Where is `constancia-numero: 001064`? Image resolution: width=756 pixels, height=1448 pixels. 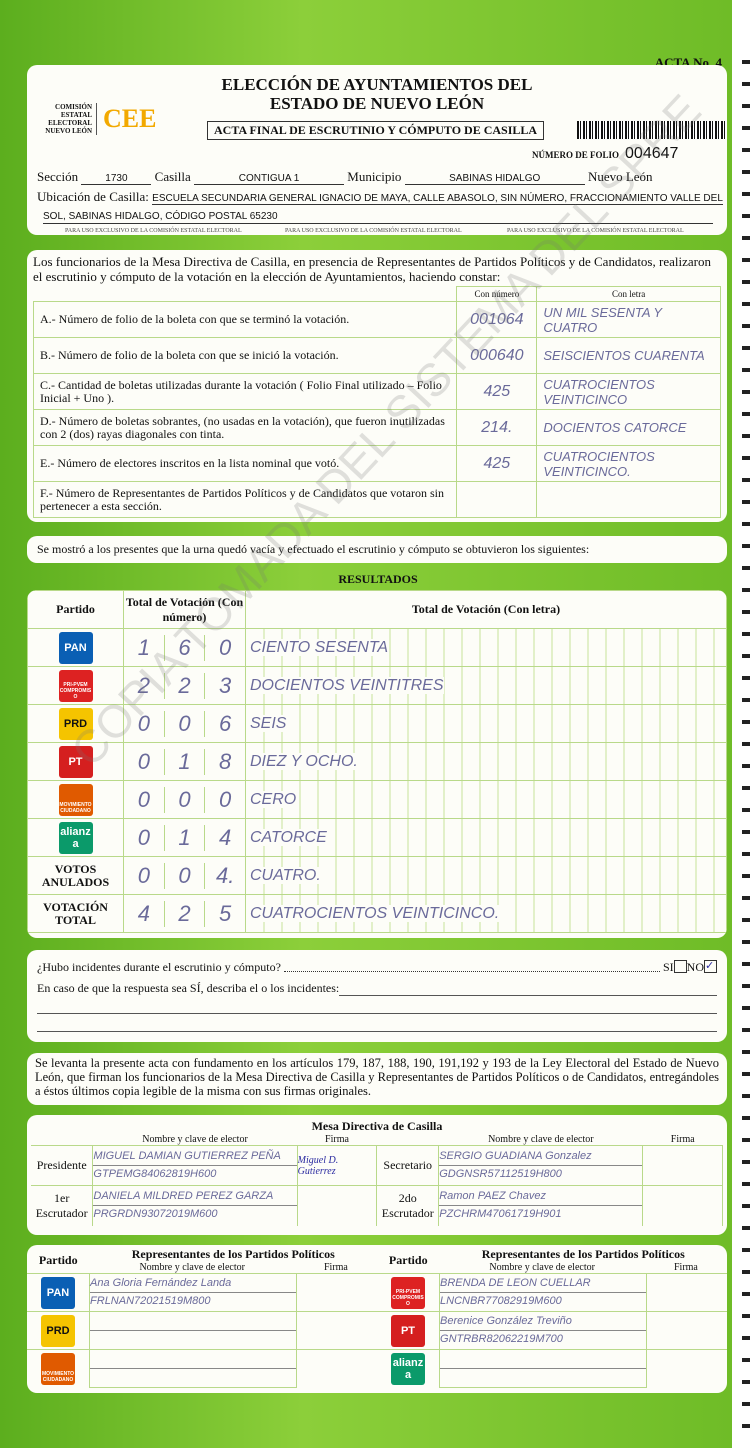 constancia-numero: 001064 is located at coordinates (497, 319).